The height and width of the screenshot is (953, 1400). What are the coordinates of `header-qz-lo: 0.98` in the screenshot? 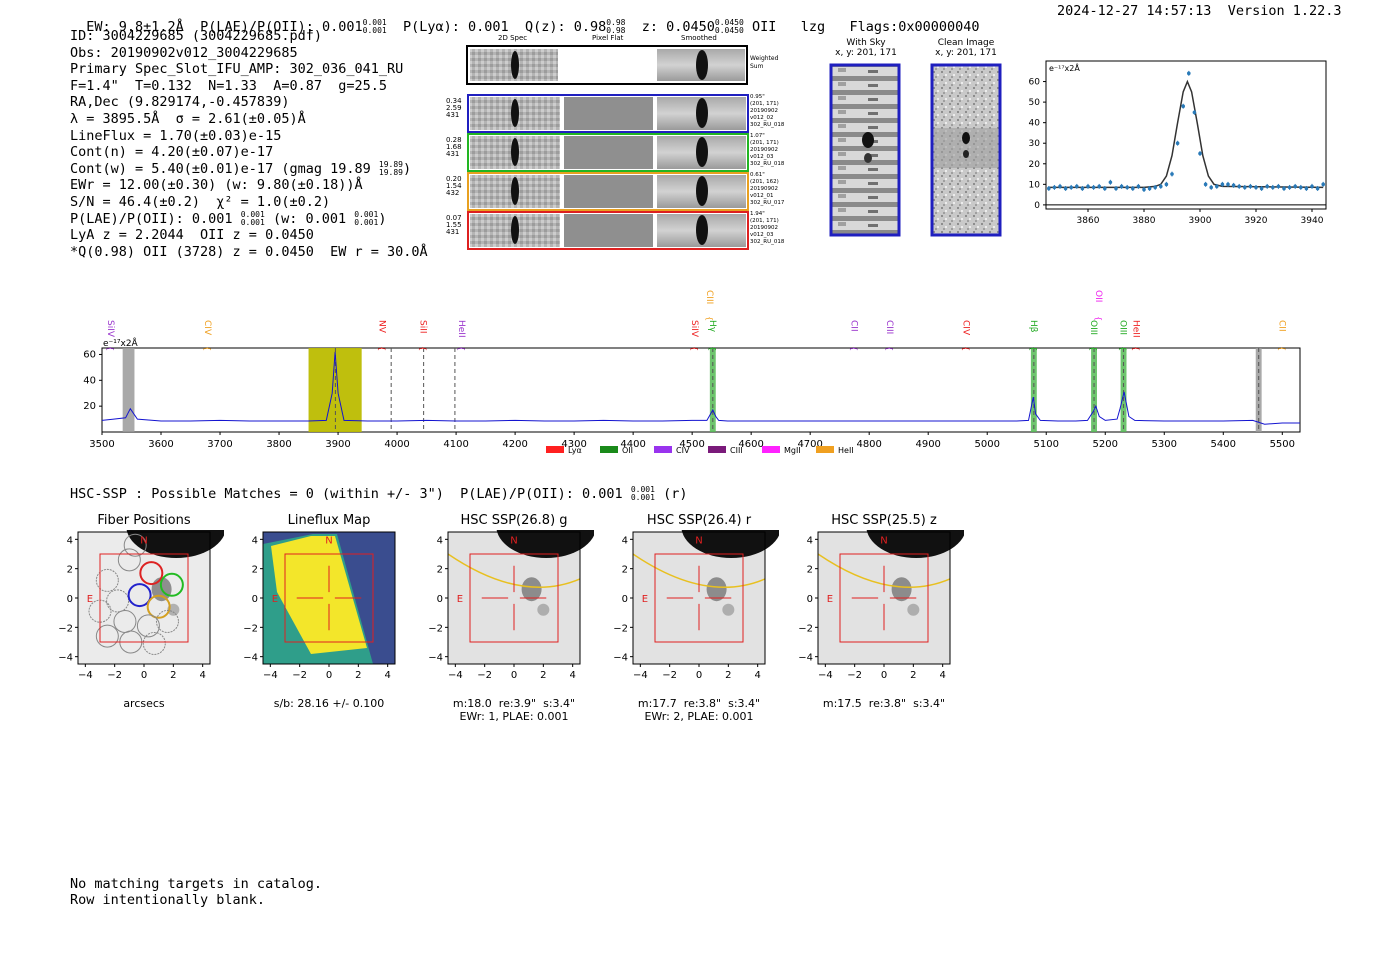 It's located at (616, 30).